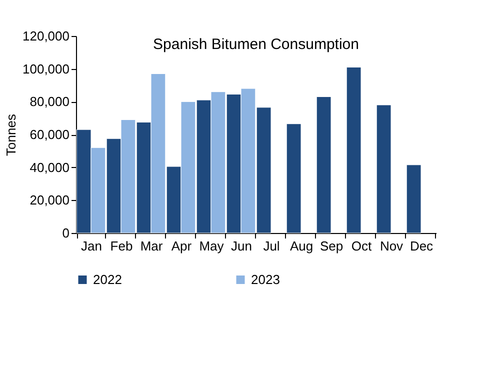 Image resolution: width=500 pixels, height=386 pixels. Describe the element at coordinates (46, 36) in the screenshot. I see `y-tick-label: 120,000` at that location.